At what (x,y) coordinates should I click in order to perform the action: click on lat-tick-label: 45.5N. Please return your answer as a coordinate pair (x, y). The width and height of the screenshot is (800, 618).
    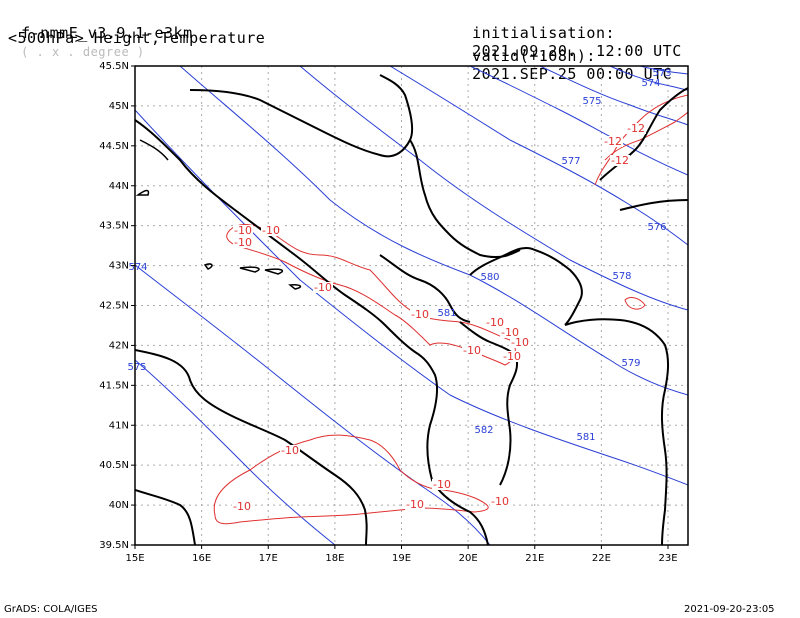
    Looking at the image, I should click on (114, 66).